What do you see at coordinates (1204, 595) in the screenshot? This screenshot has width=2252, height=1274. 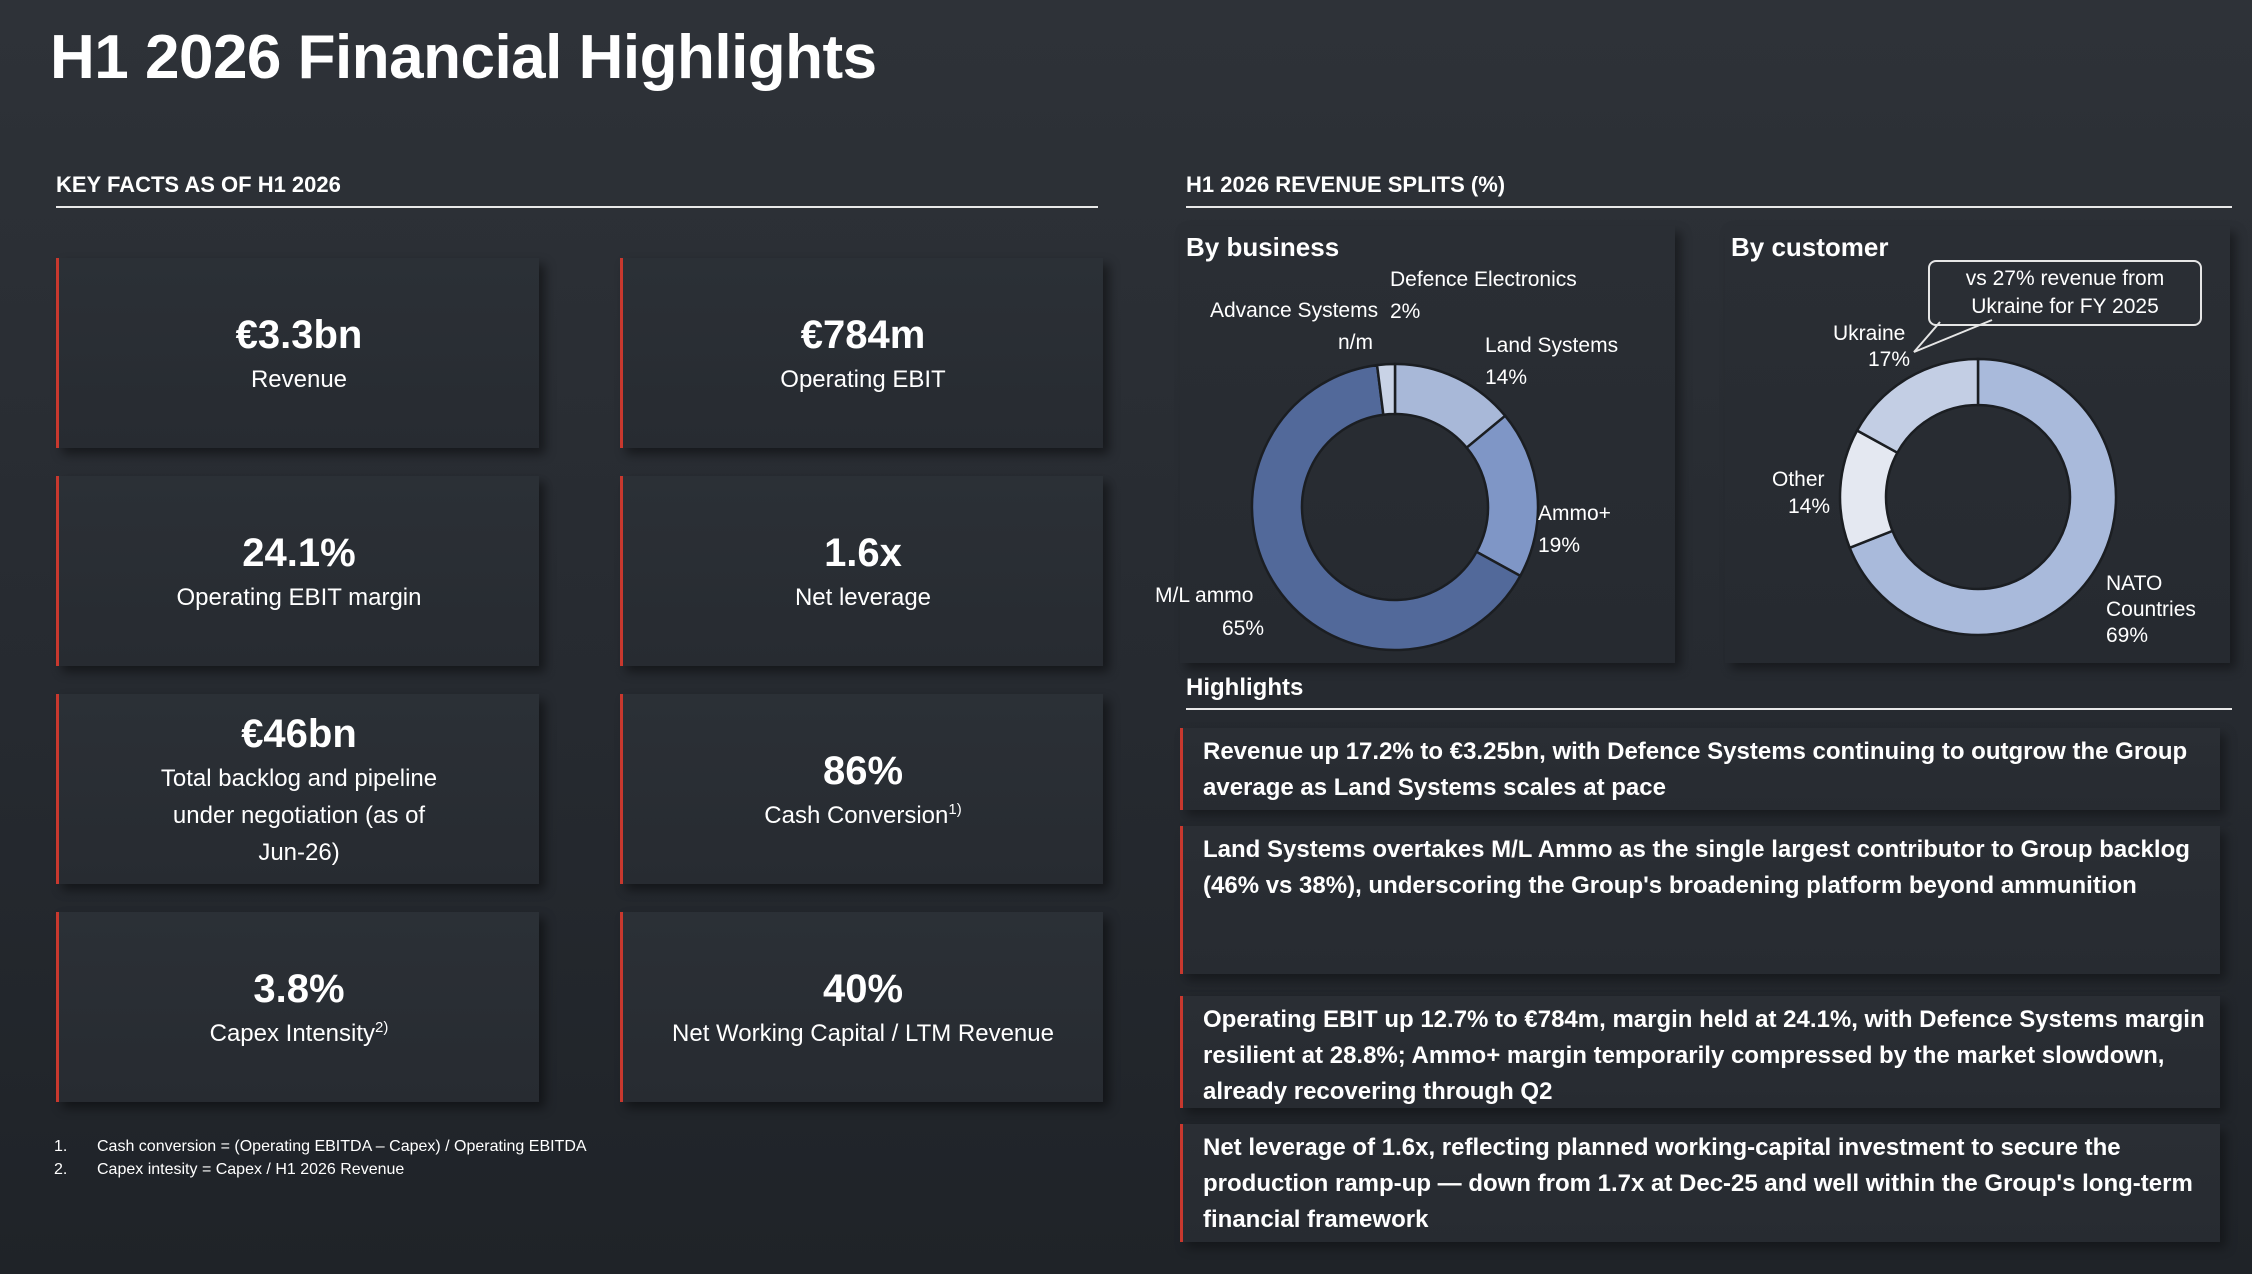 I see `label-ml-ammo: M/L ammo` at bounding box center [1204, 595].